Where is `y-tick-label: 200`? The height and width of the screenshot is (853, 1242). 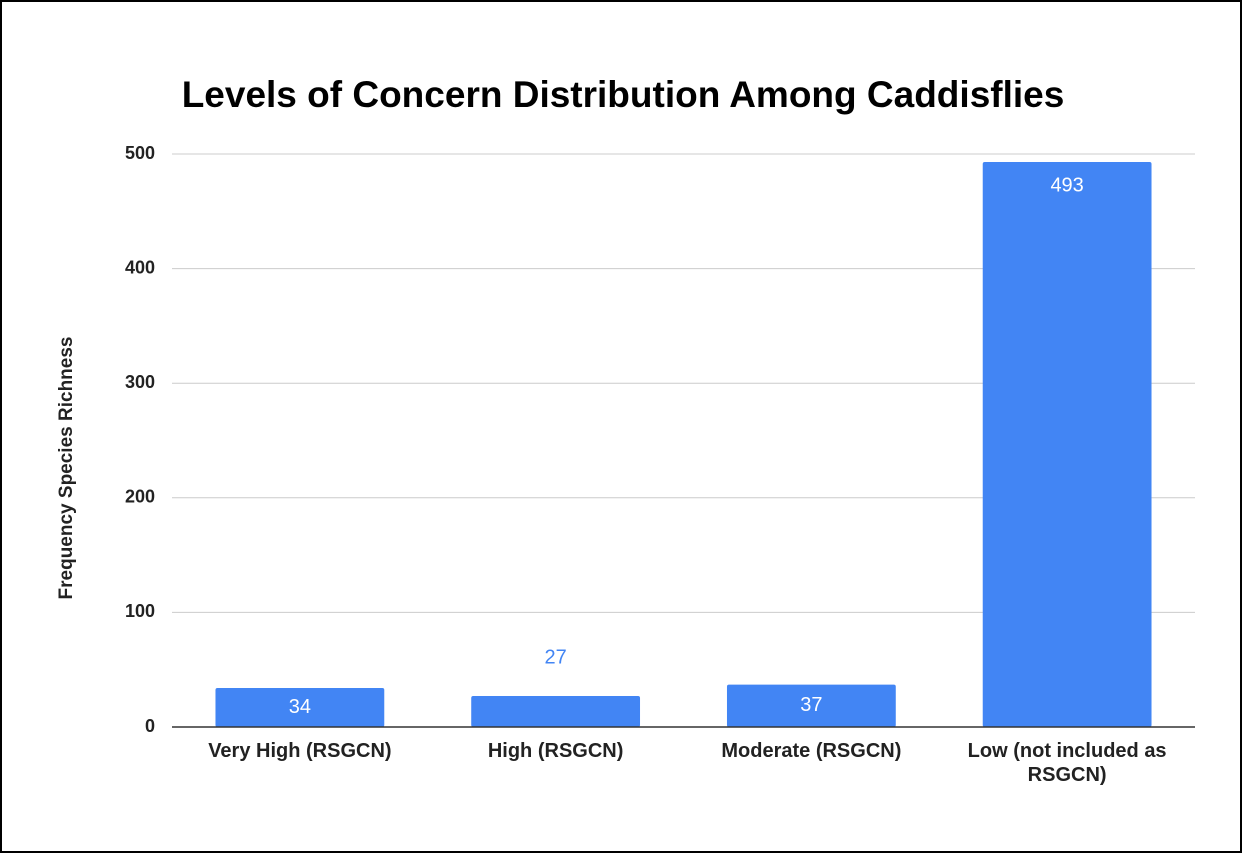
y-tick-label: 200 is located at coordinates (140, 497).